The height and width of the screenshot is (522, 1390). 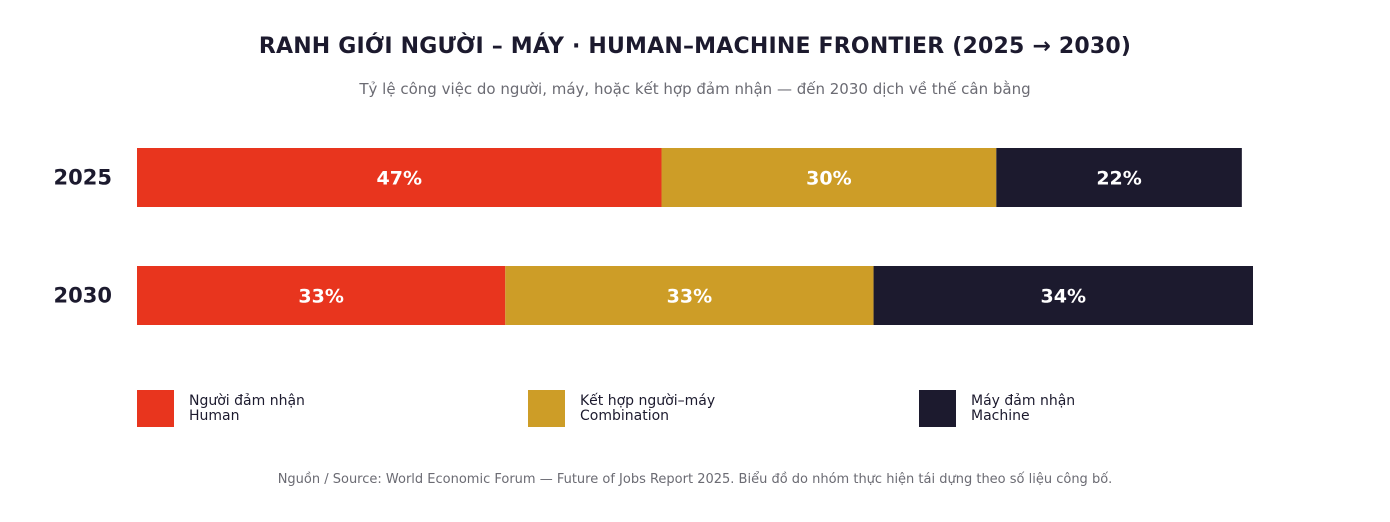 I want to click on bar-combination-2025, so click(x=829, y=177).